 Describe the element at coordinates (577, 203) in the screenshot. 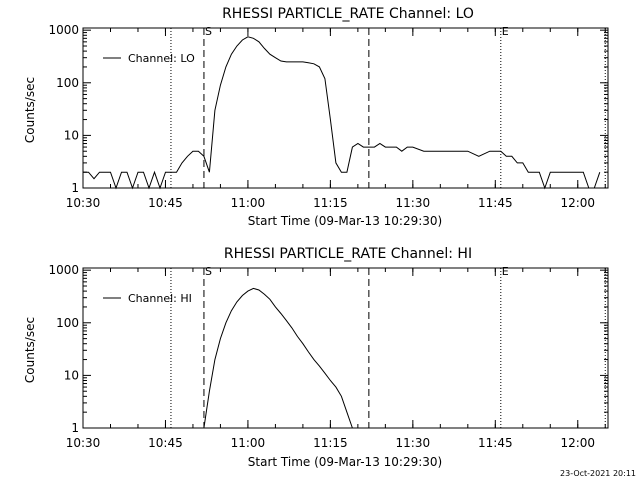

I see `lo-x-tick-label: 12:00` at that location.